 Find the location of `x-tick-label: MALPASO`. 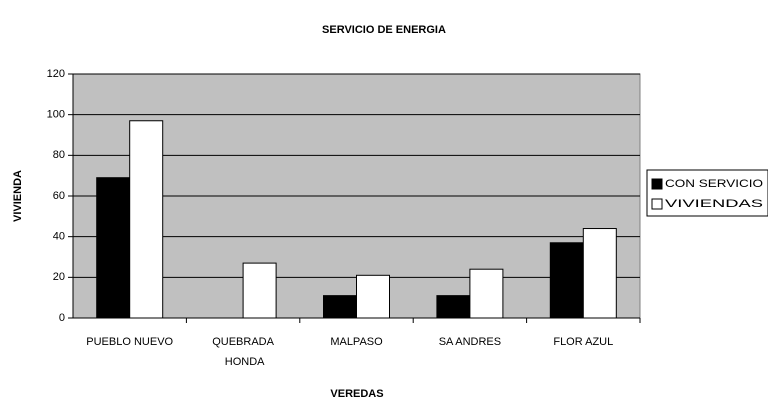

x-tick-label: MALPASO is located at coordinates (356, 342).